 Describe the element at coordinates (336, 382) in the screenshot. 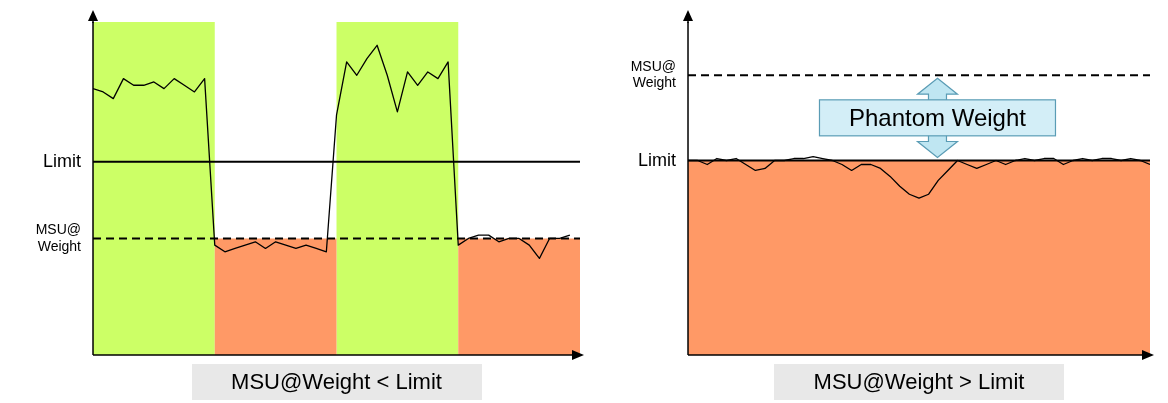

I see `x-axis-title: MSU@Weight < Limit` at that location.